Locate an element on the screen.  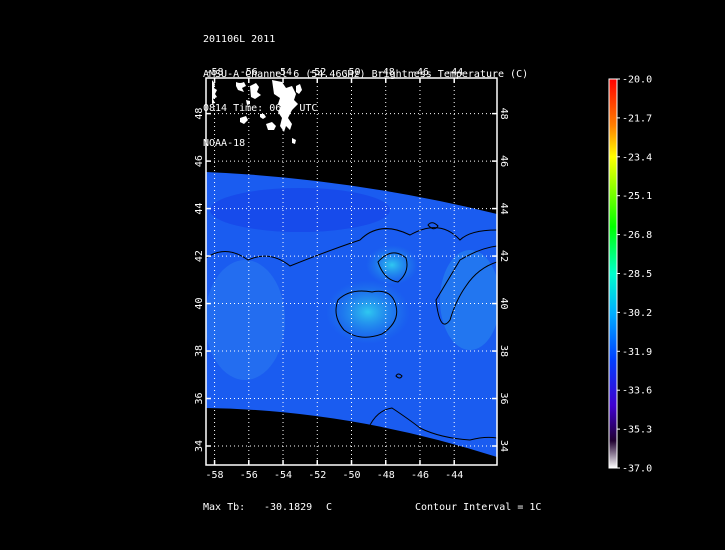
lat-label-right: 40 is located at coordinates (503, 304).